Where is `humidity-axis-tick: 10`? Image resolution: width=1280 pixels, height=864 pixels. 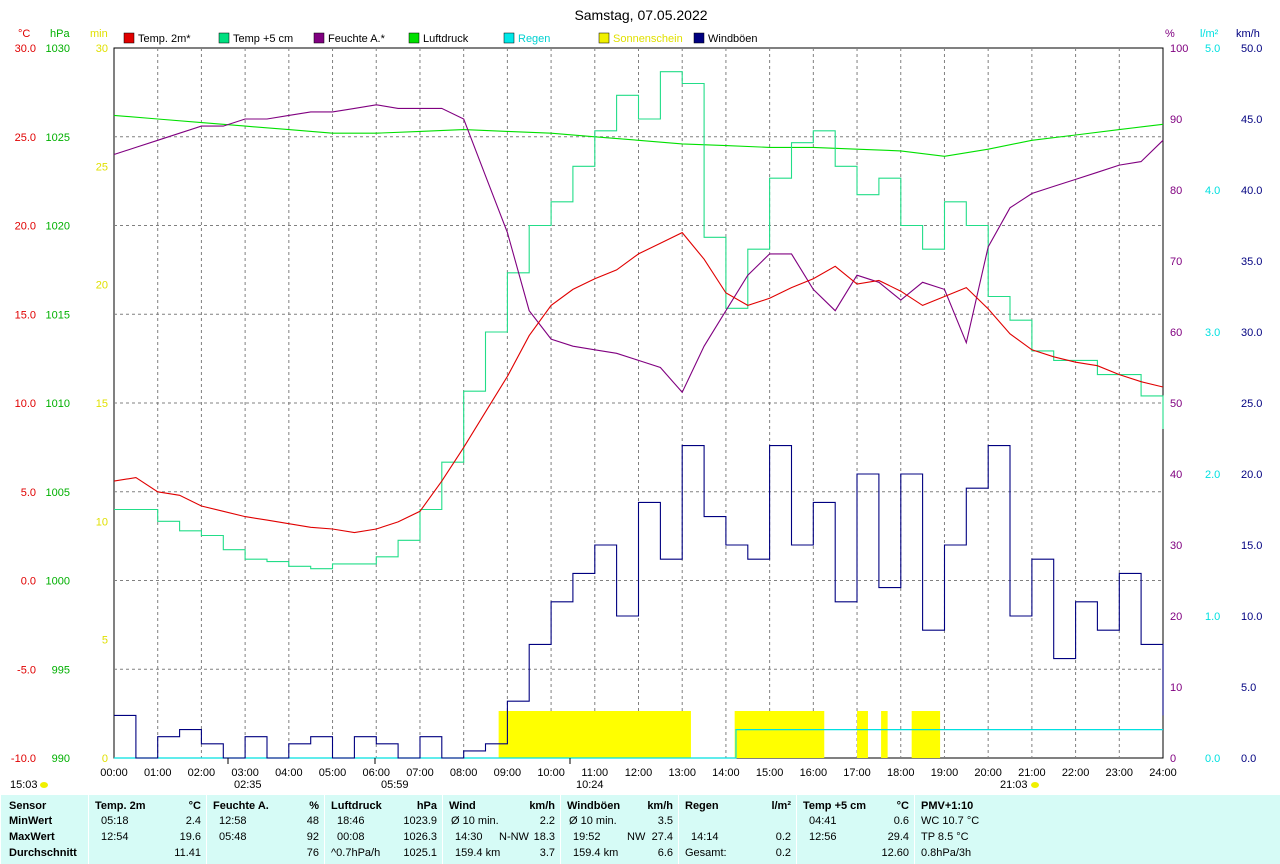 humidity-axis-tick: 10 is located at coordinates (1176, 688).